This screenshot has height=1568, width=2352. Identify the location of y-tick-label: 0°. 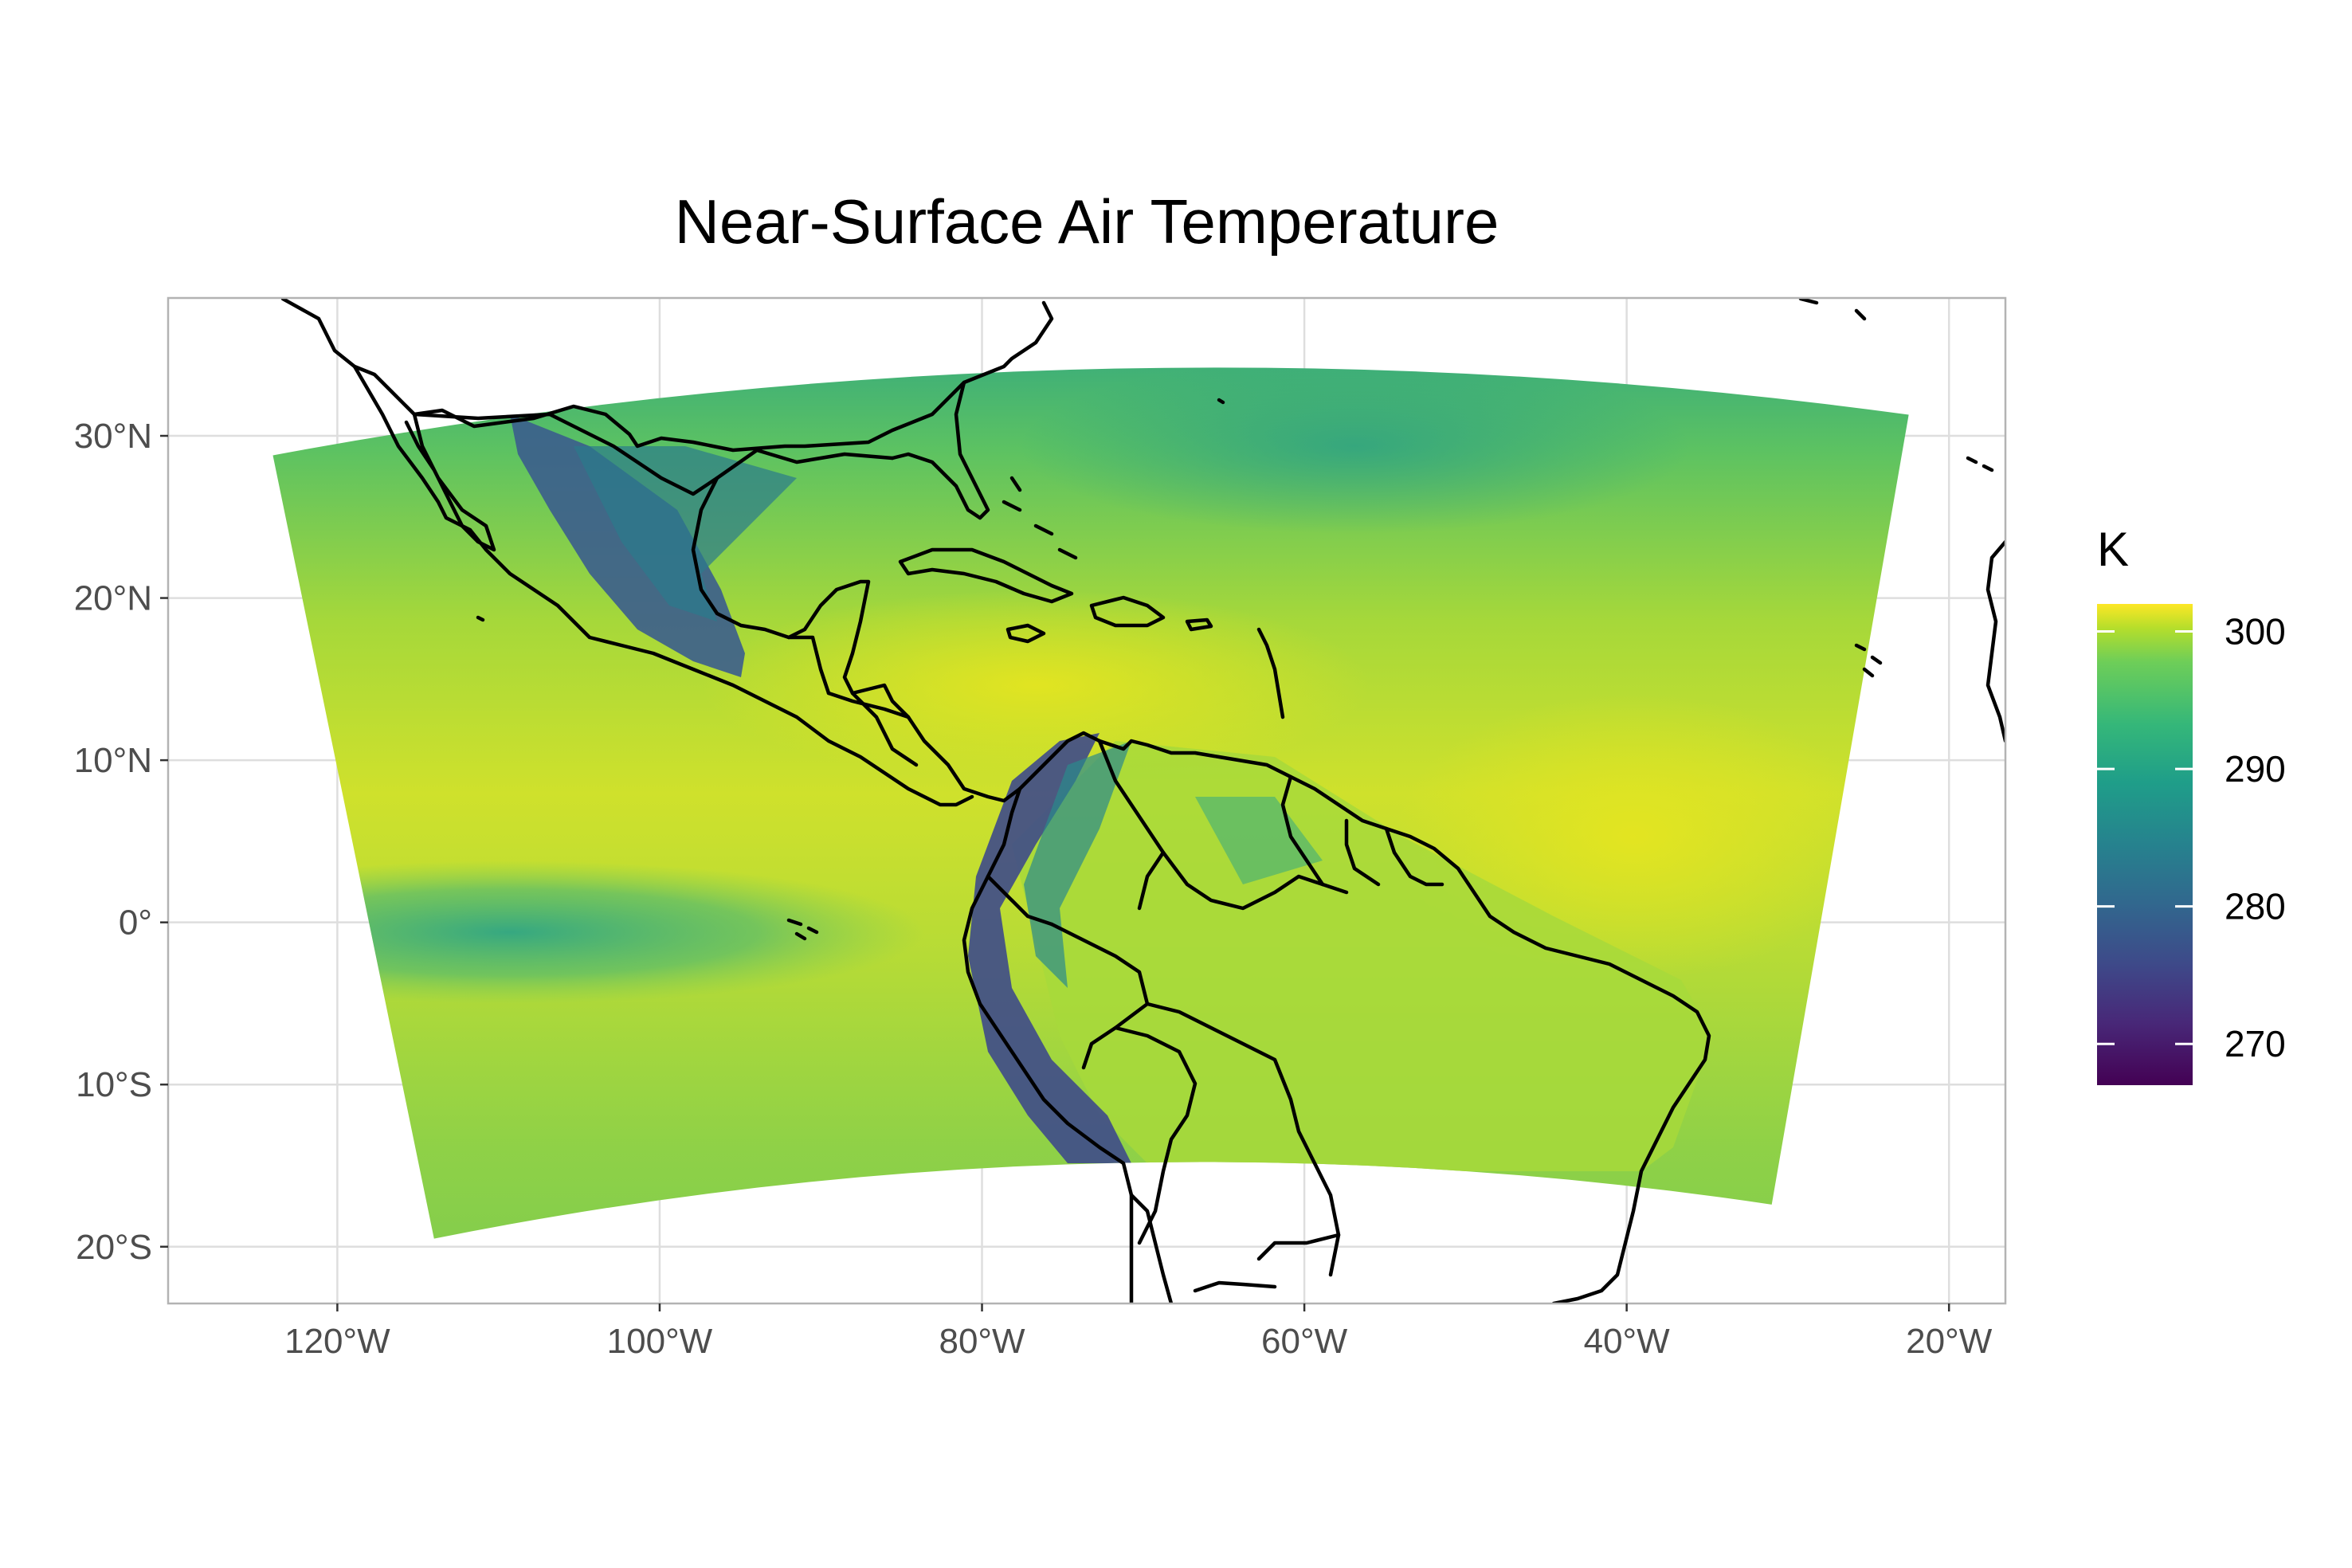
(135, 923).